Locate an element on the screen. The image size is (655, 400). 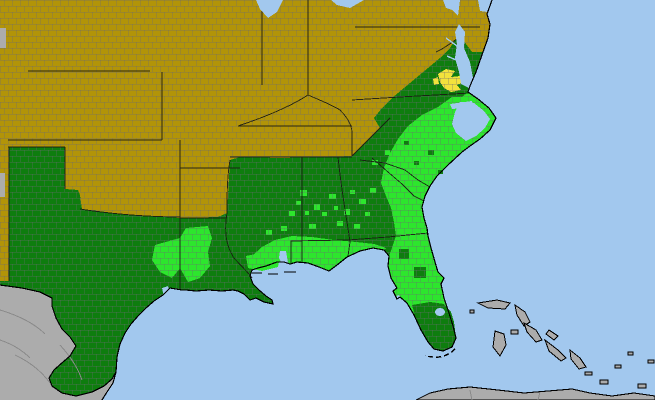
lake-michigan is located at coordinates (269, 9).